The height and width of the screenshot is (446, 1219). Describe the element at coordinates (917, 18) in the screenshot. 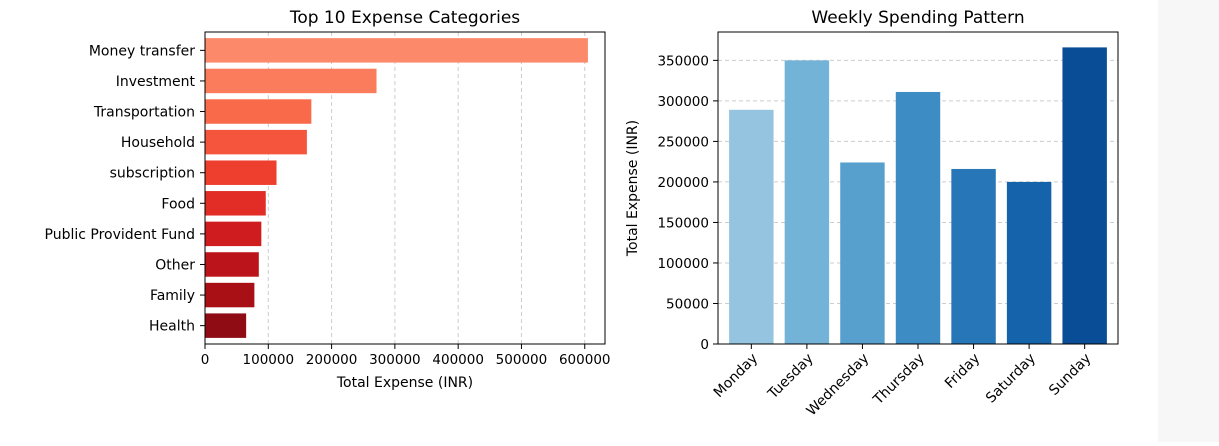

I see `chart-title: Weekly Spending Pattern` at that location.